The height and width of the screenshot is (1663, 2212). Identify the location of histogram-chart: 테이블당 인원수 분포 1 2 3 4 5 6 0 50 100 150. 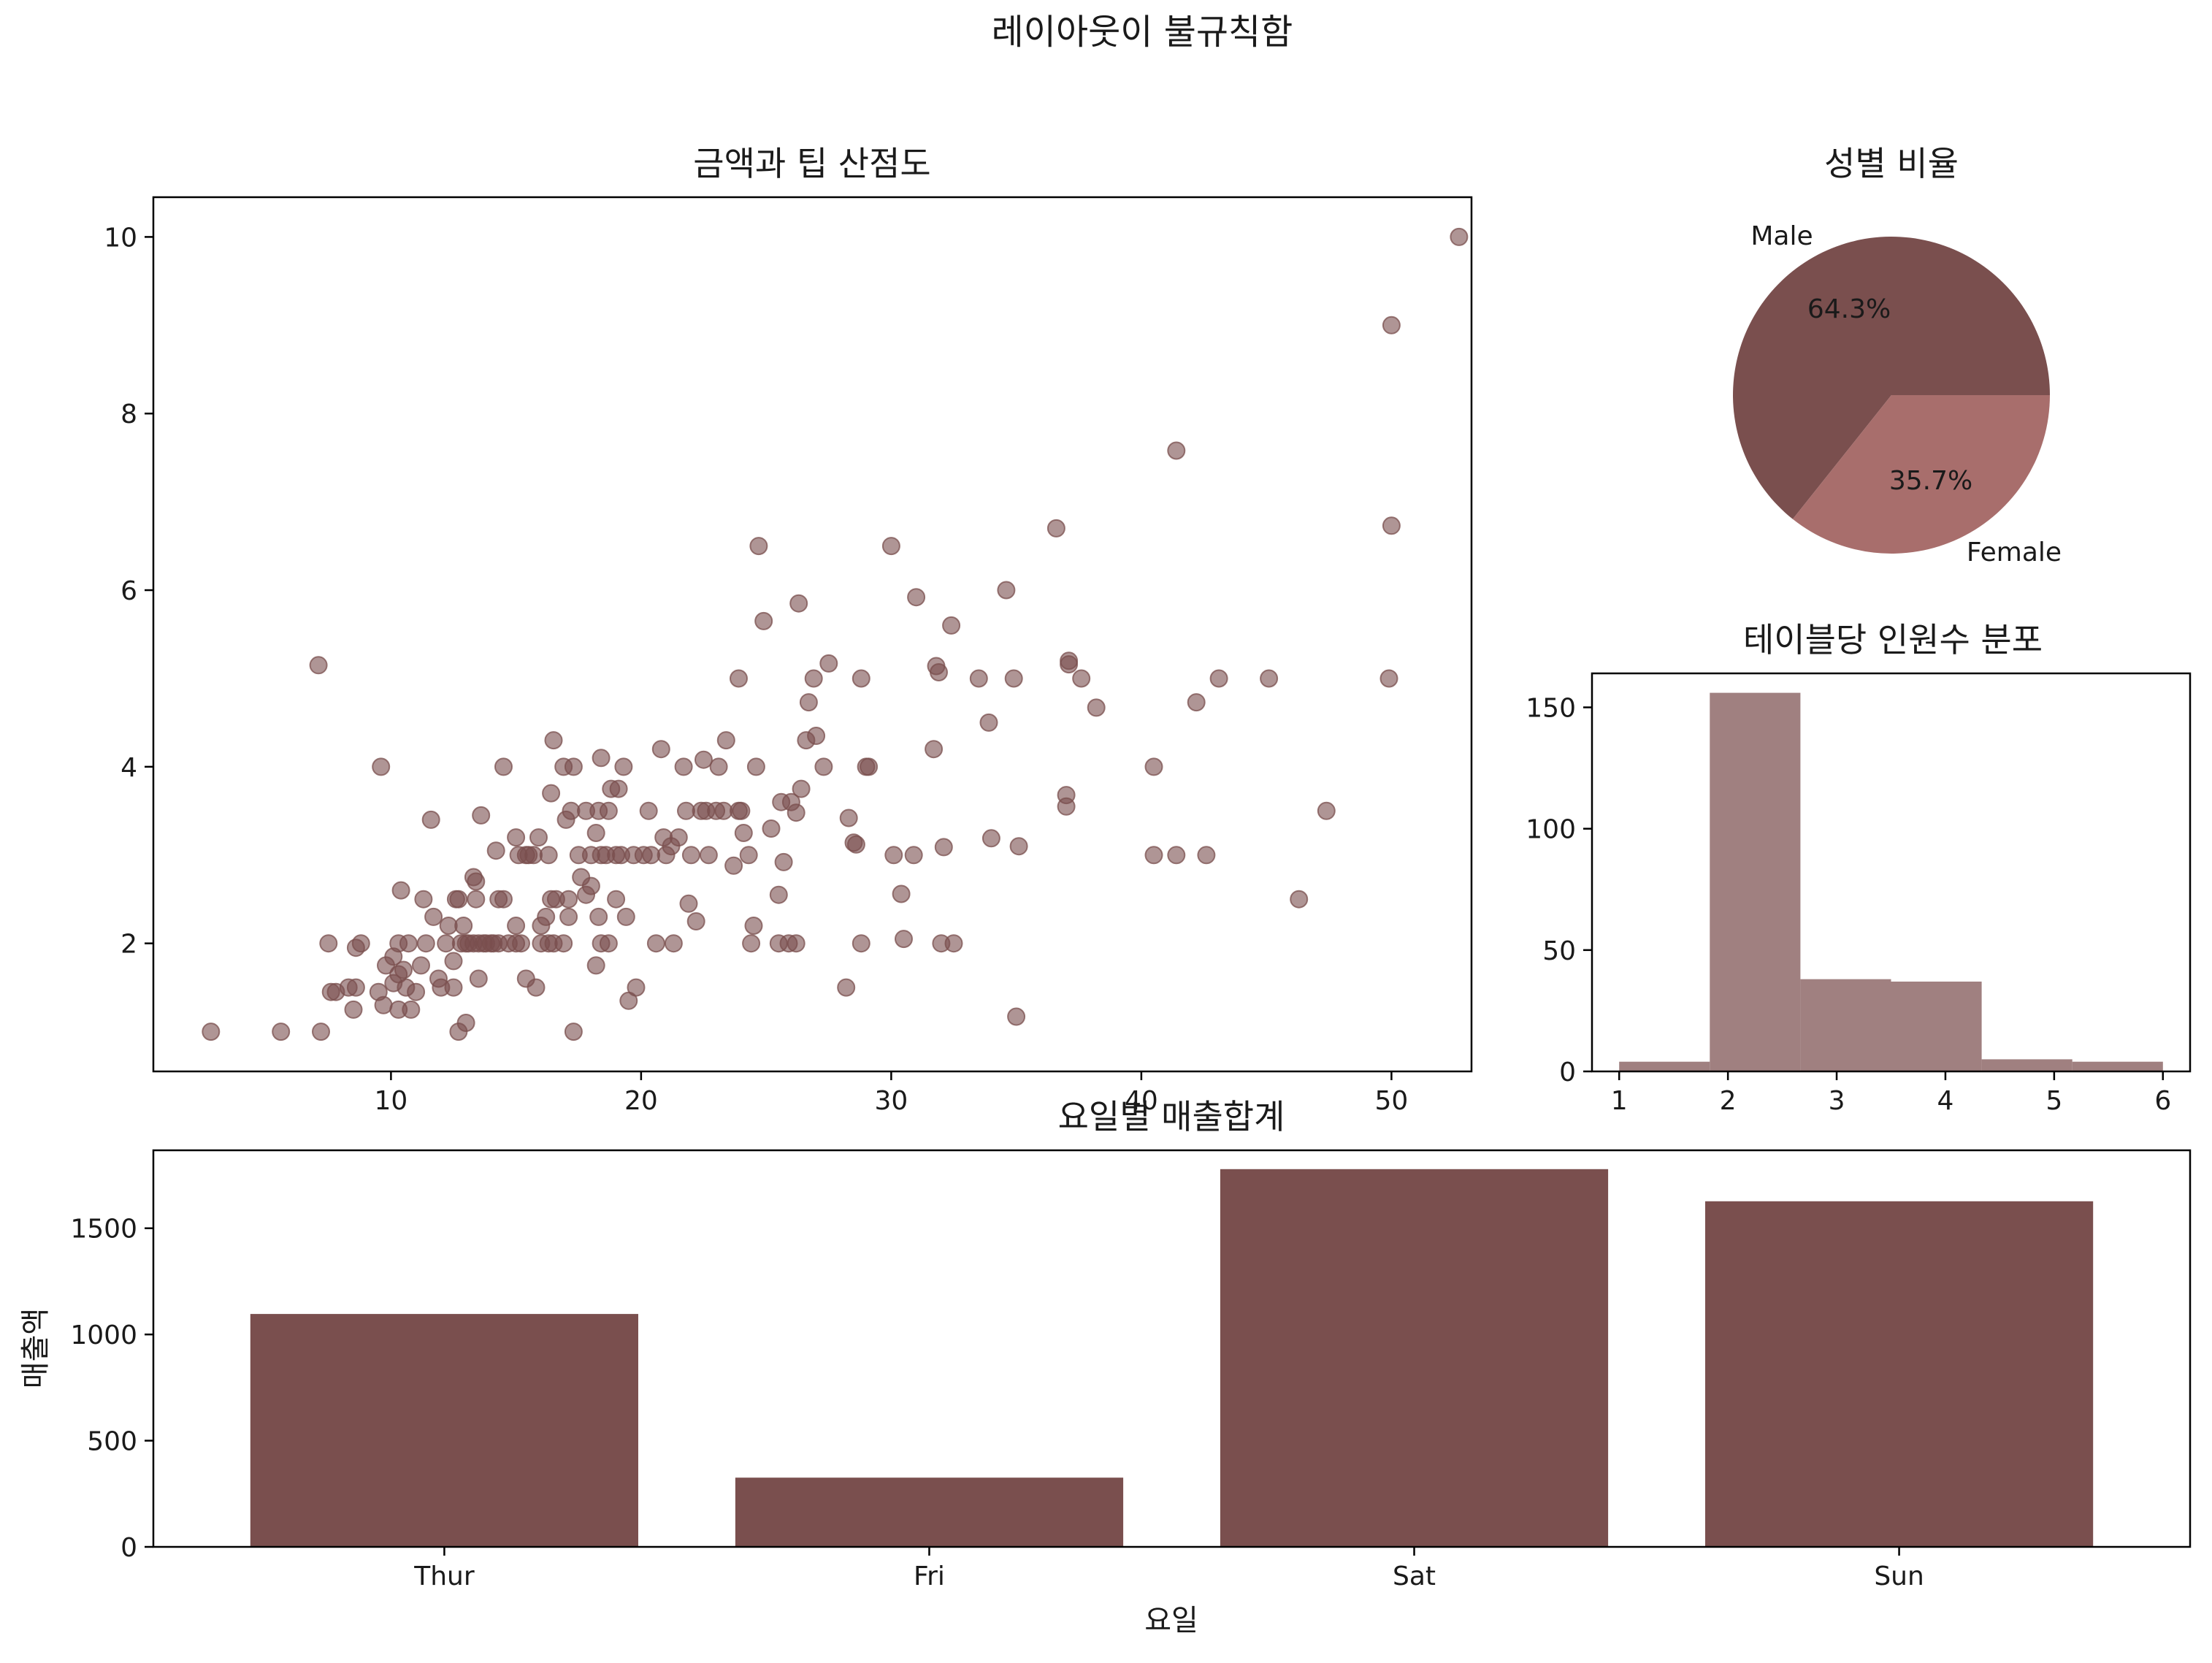
(1859, 868).